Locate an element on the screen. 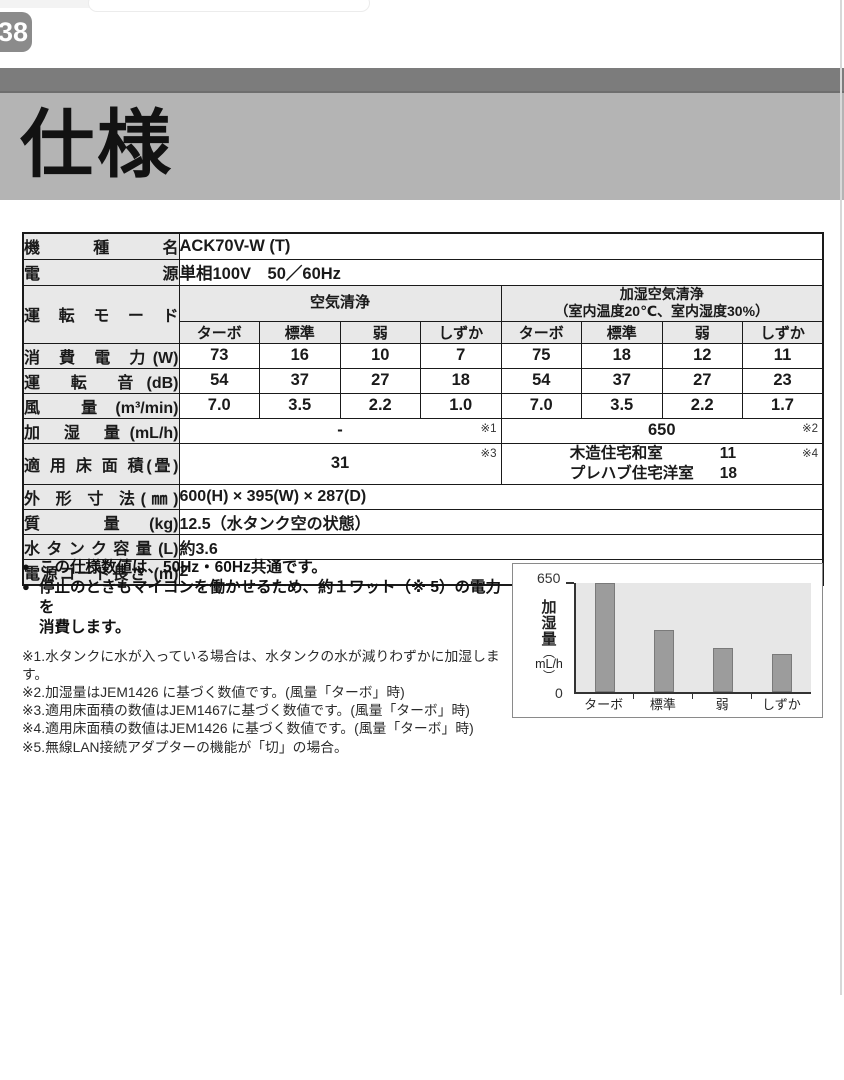 This screenshot has width=844, height=1080. page-number-badge: 38 is located at coordinates (16, 32).